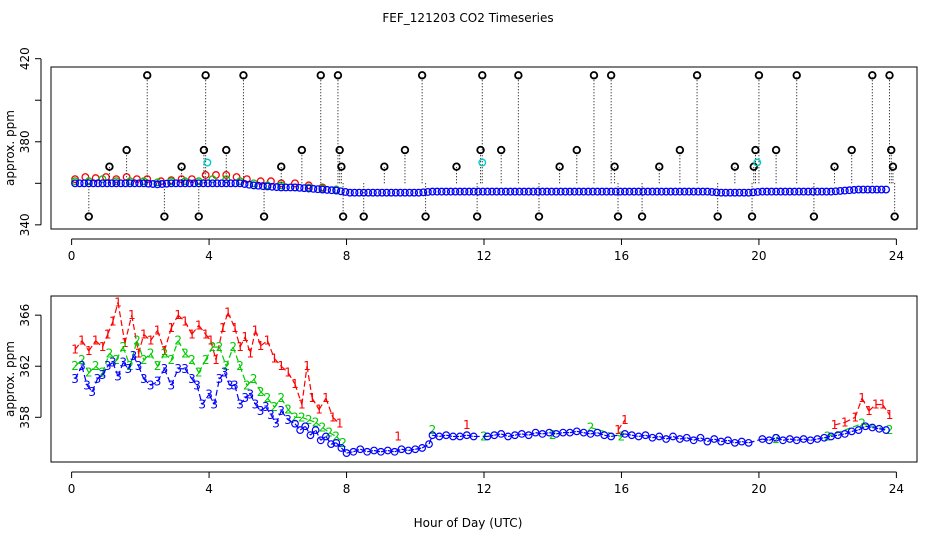  I want to click on bottom-y-tick-label: 366, so click(25, 315).